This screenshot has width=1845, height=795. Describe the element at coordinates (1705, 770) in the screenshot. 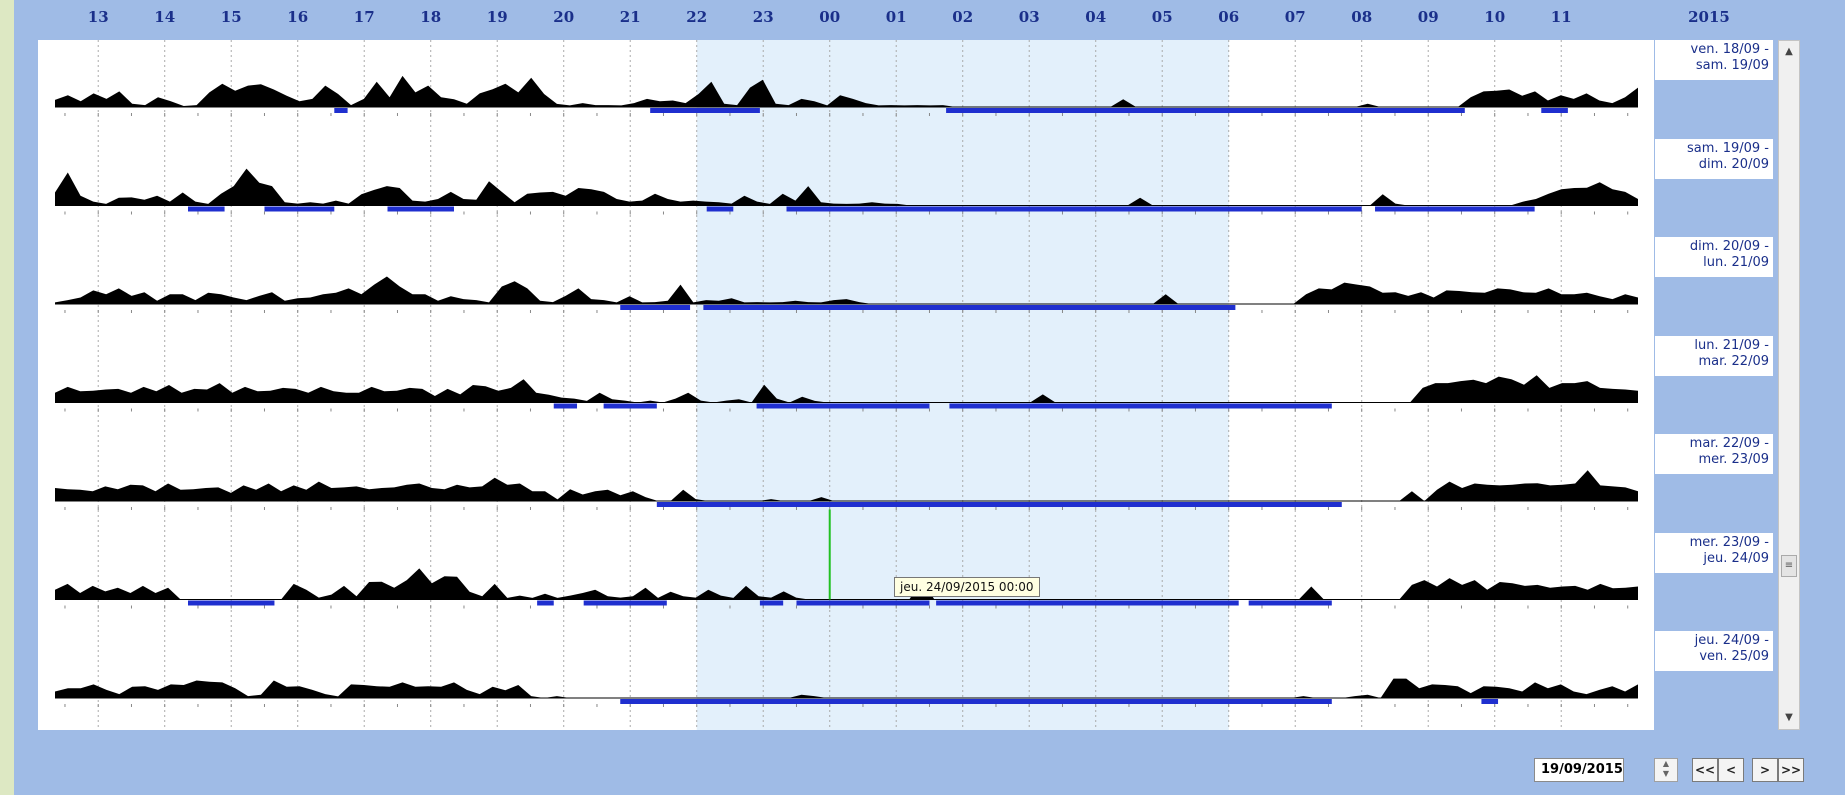

I see `first-button: <<` at that location.